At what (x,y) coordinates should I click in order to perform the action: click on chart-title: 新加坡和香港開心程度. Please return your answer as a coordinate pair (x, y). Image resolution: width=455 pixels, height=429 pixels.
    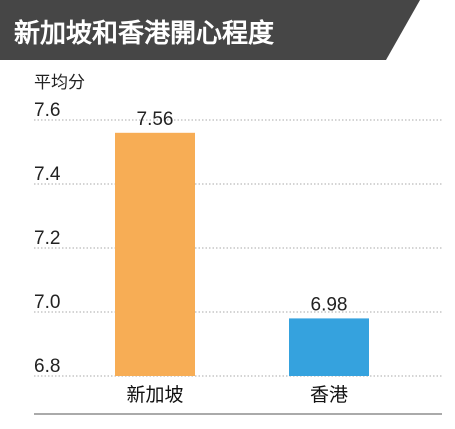
    Looking at the image, I should click on (144, 33).